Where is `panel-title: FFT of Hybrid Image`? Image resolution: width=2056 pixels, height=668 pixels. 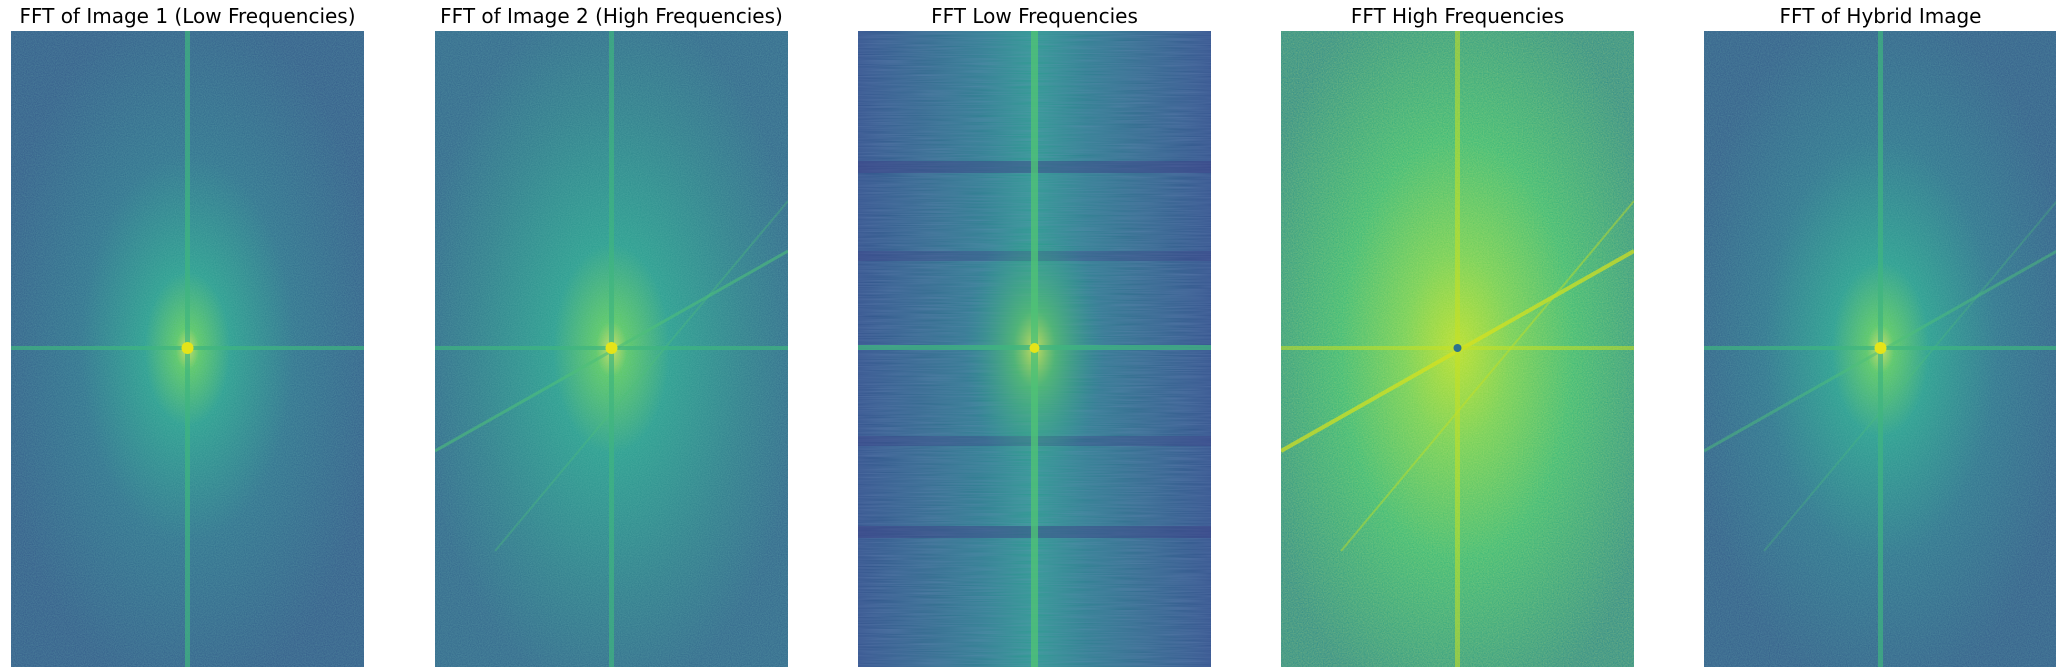
panel-title: FFT of Hybrid Image is located at coordinates (1880, 16).